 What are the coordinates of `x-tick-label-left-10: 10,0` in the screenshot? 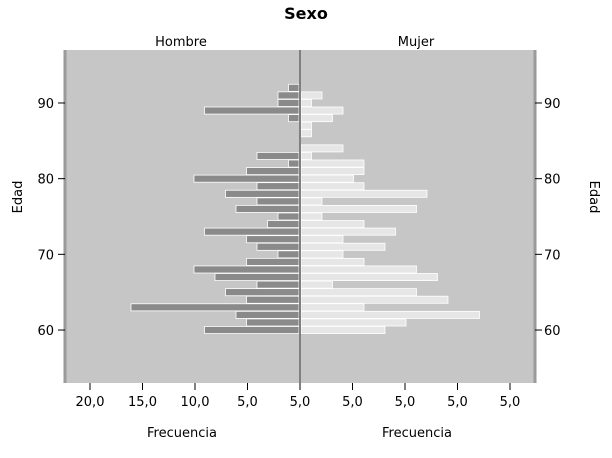 It's located at (195, 402).